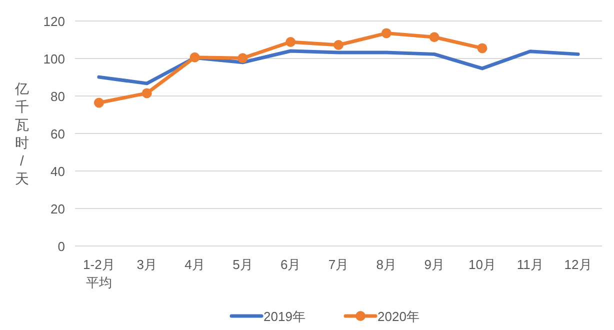 This screenshot has height=330, width=614. I want to click on x-tick-label: 8月, so click(386, 264).